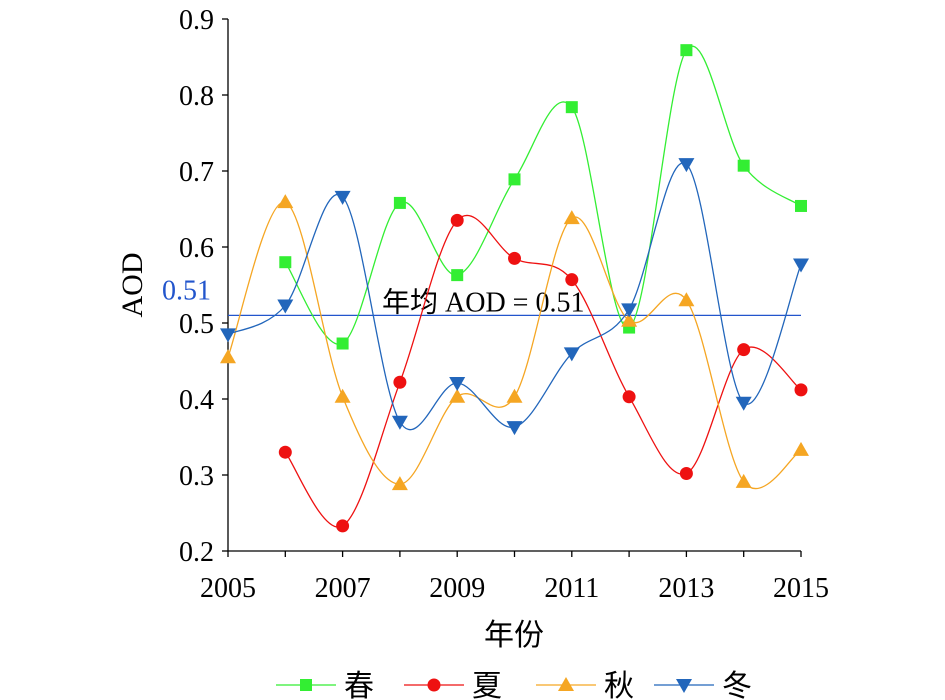 The height and width of the screenshot is (700, 945). What do you see at coordinates (196, 476) in the screenshot?
I see `y-tick-label: 0.3` at bounding box center [196, 476].